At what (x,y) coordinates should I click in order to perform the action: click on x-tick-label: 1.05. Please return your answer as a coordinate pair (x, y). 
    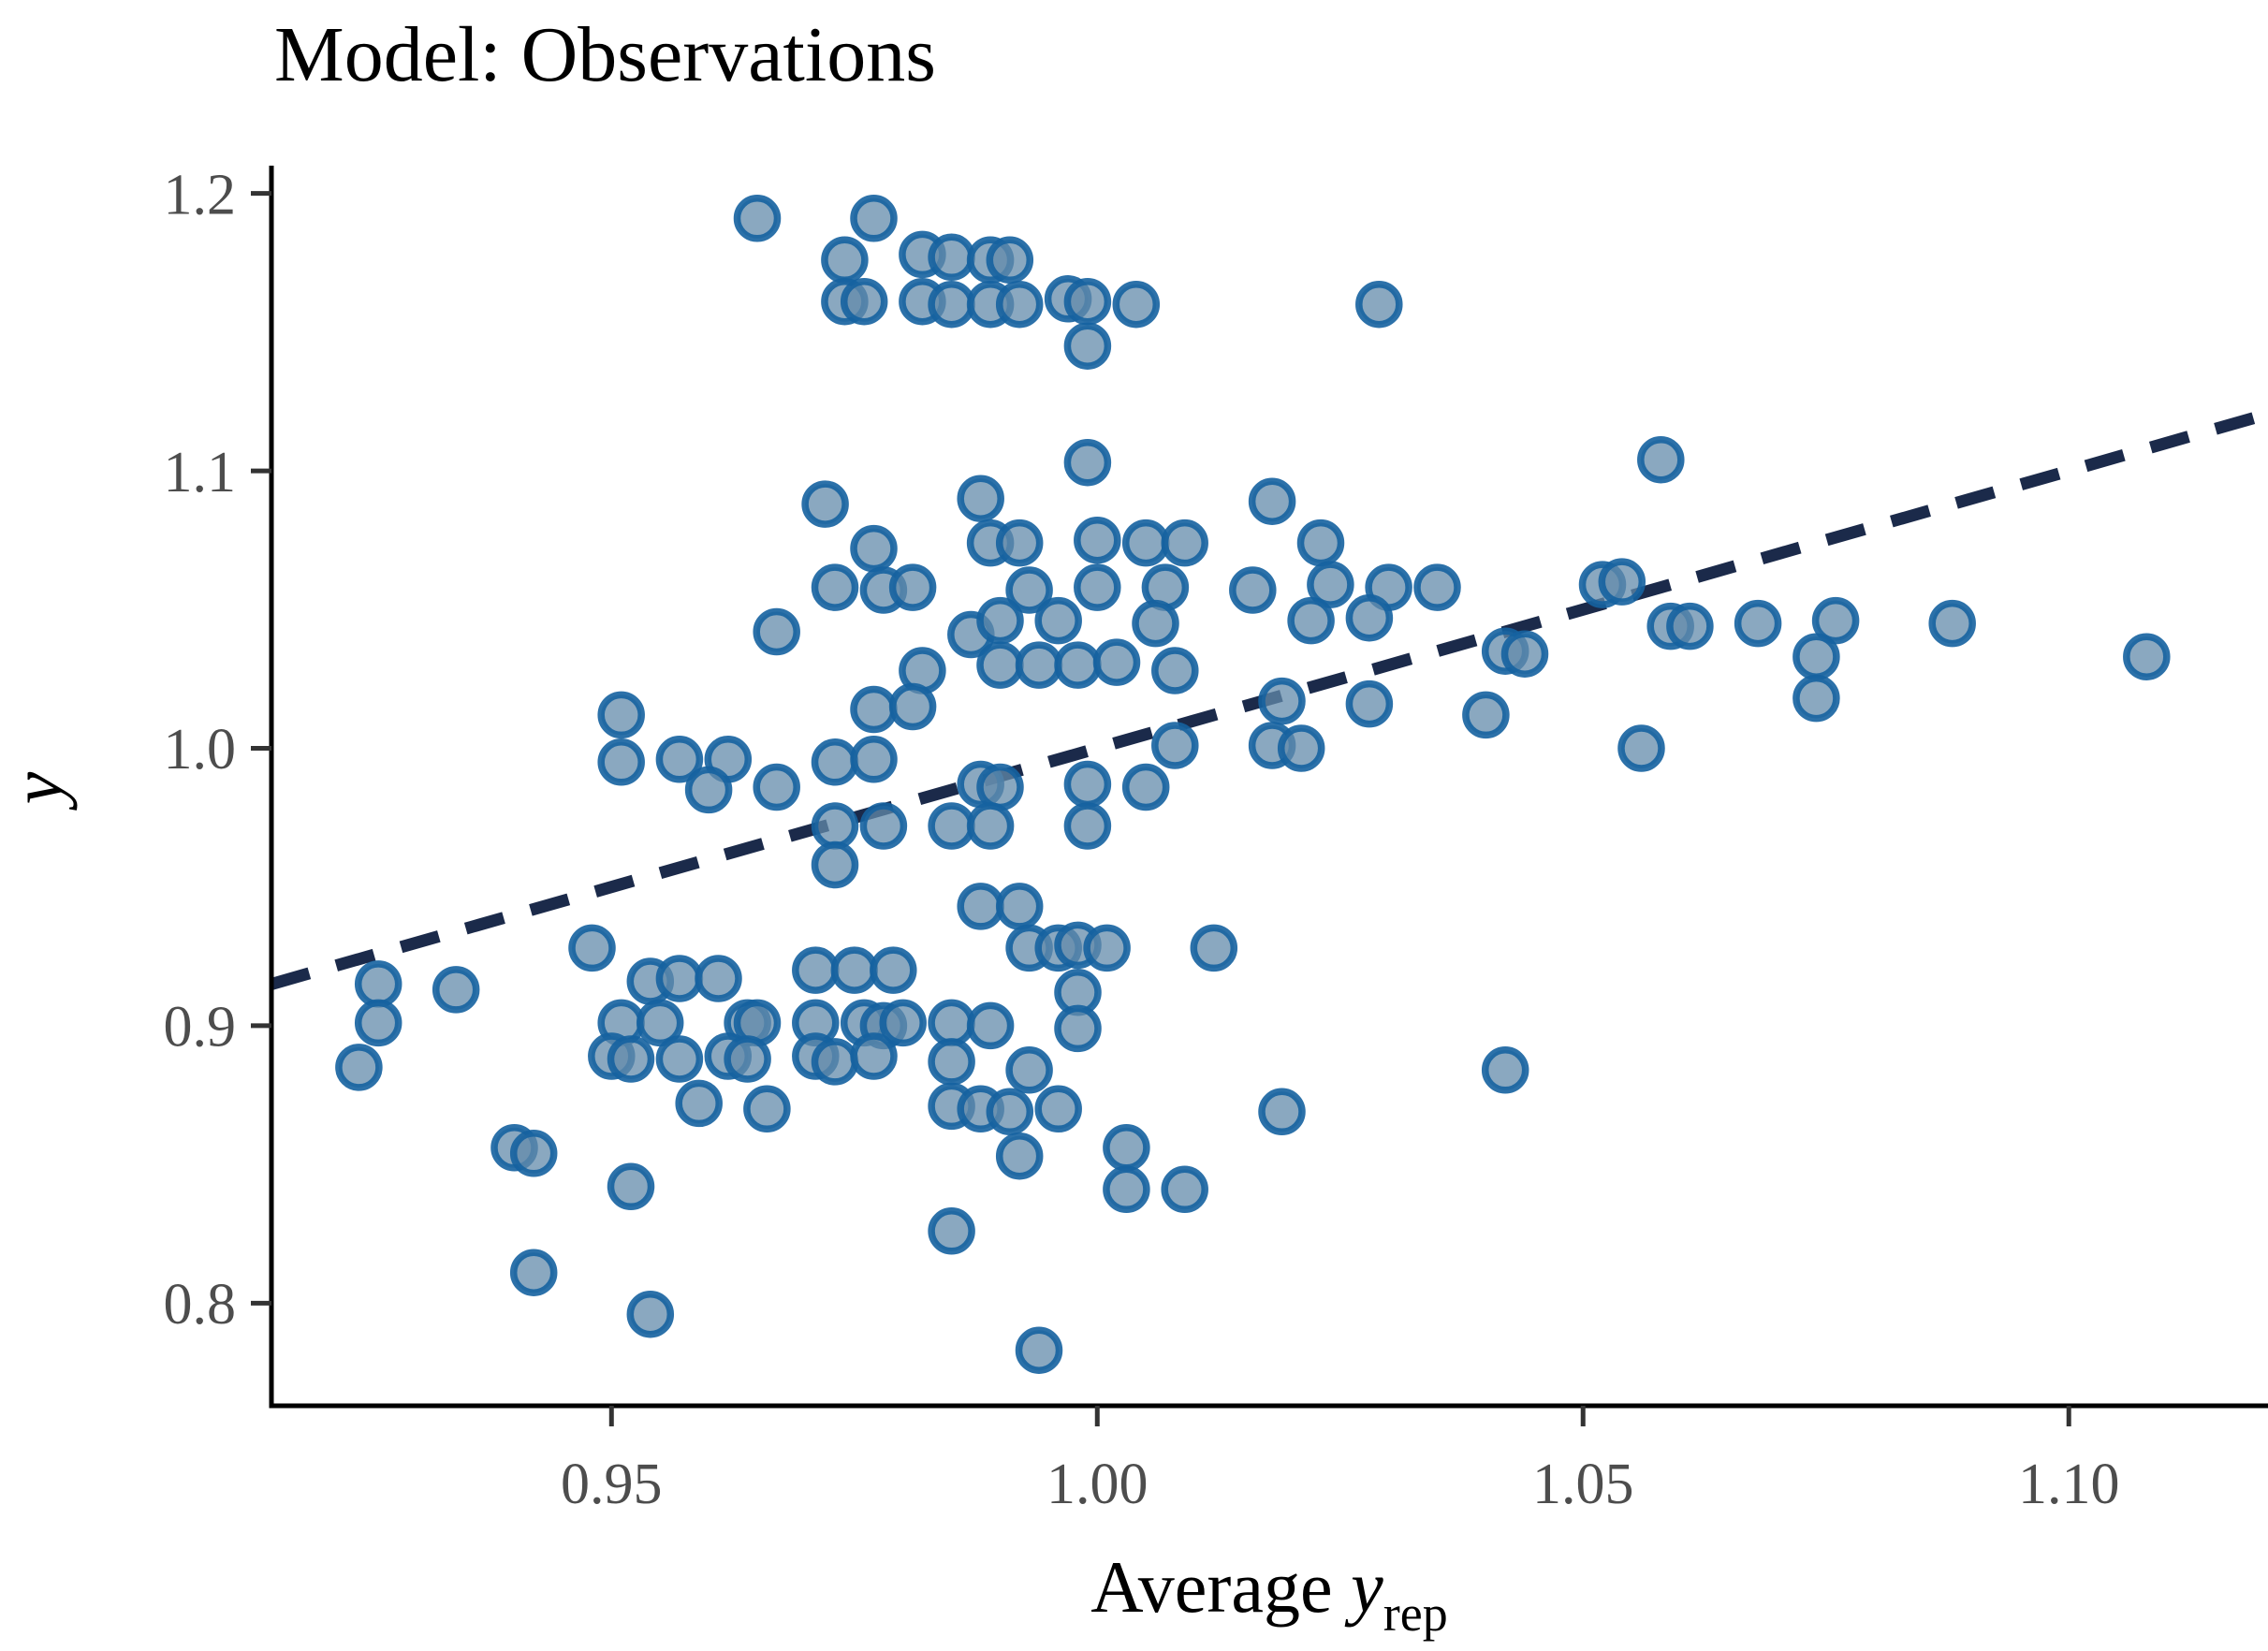
    Looking at the image, I should click on (1583, 1485).